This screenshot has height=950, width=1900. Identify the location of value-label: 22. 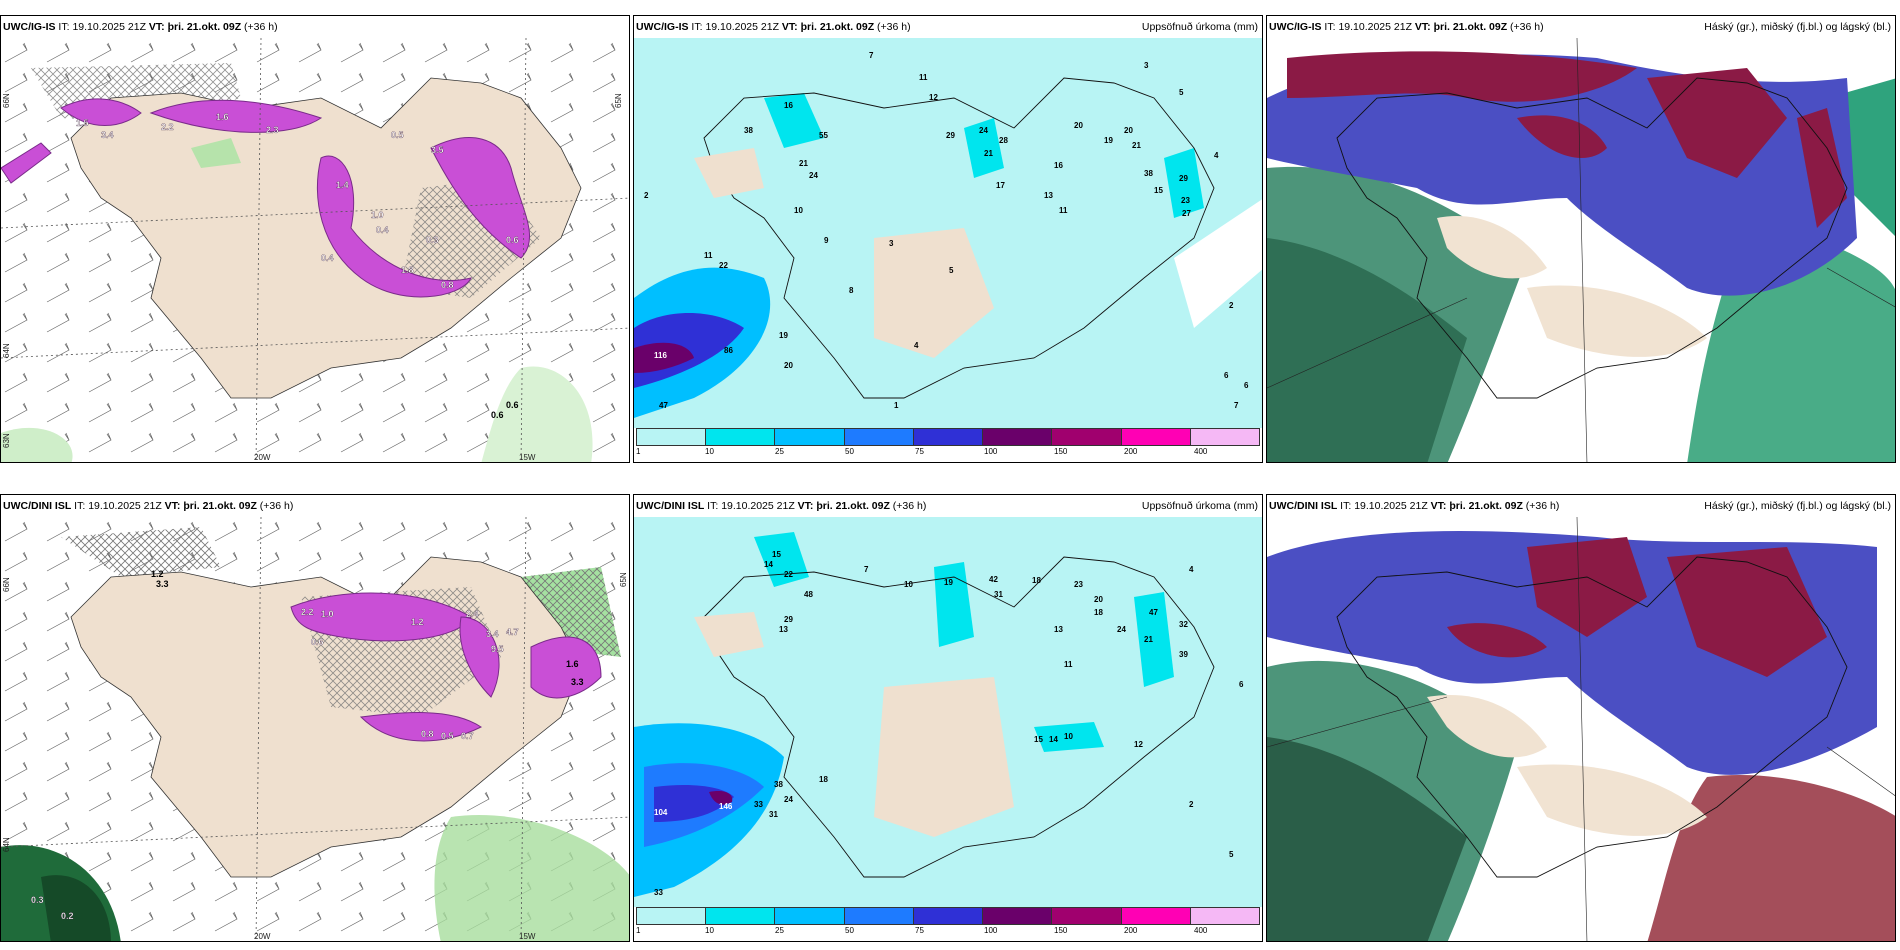
(723, 265).